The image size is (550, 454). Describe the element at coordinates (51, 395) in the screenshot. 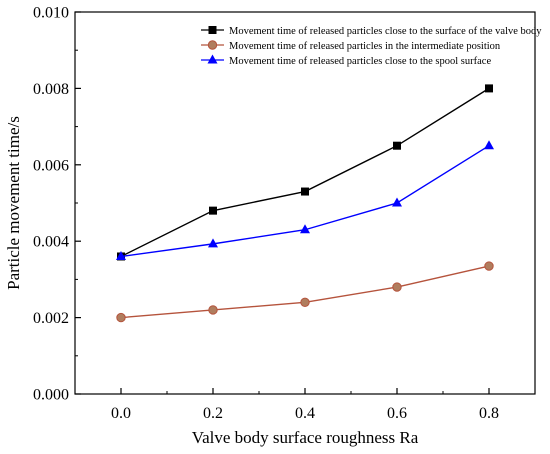

I see `y-tick-label: 0.000` at that location.